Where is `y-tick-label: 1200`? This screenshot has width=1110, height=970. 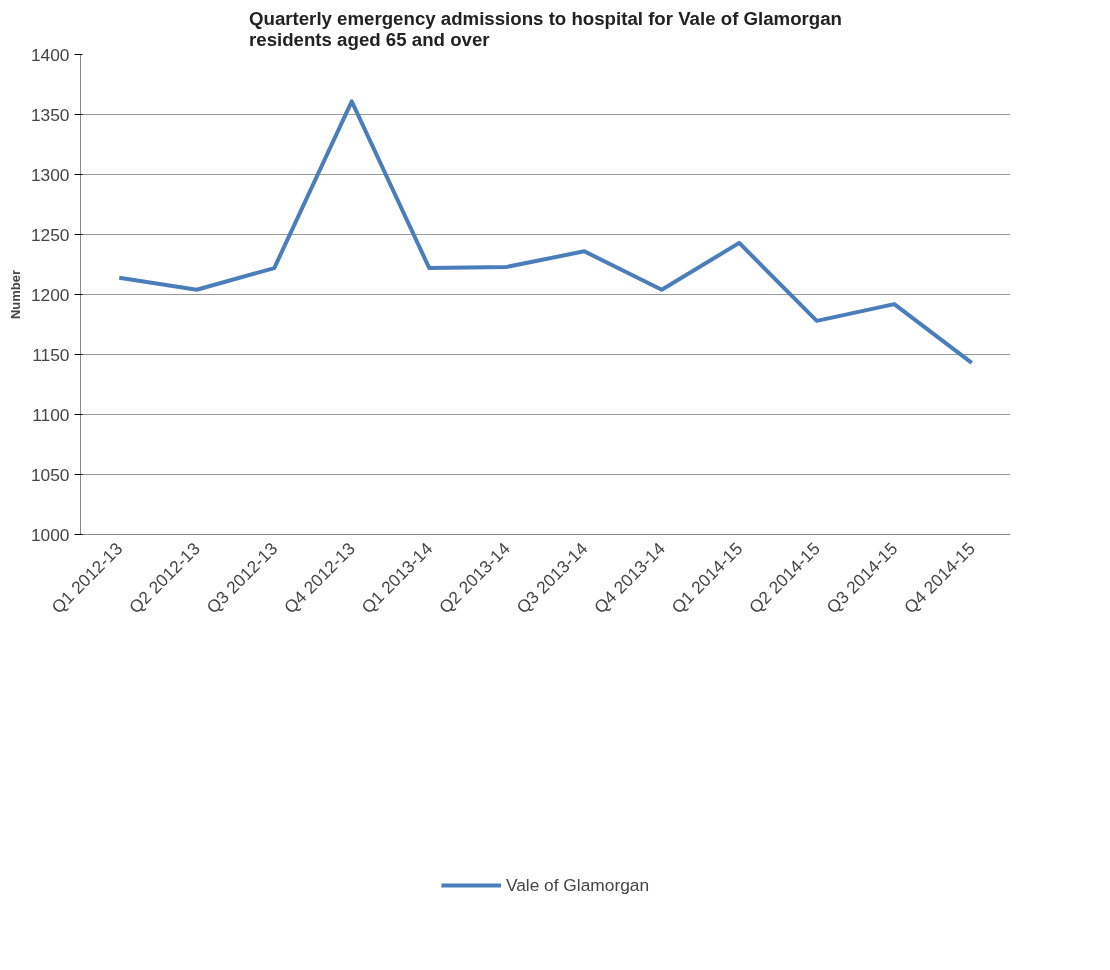 y-tick-label: 1200 is located at coordinates (50, 294).